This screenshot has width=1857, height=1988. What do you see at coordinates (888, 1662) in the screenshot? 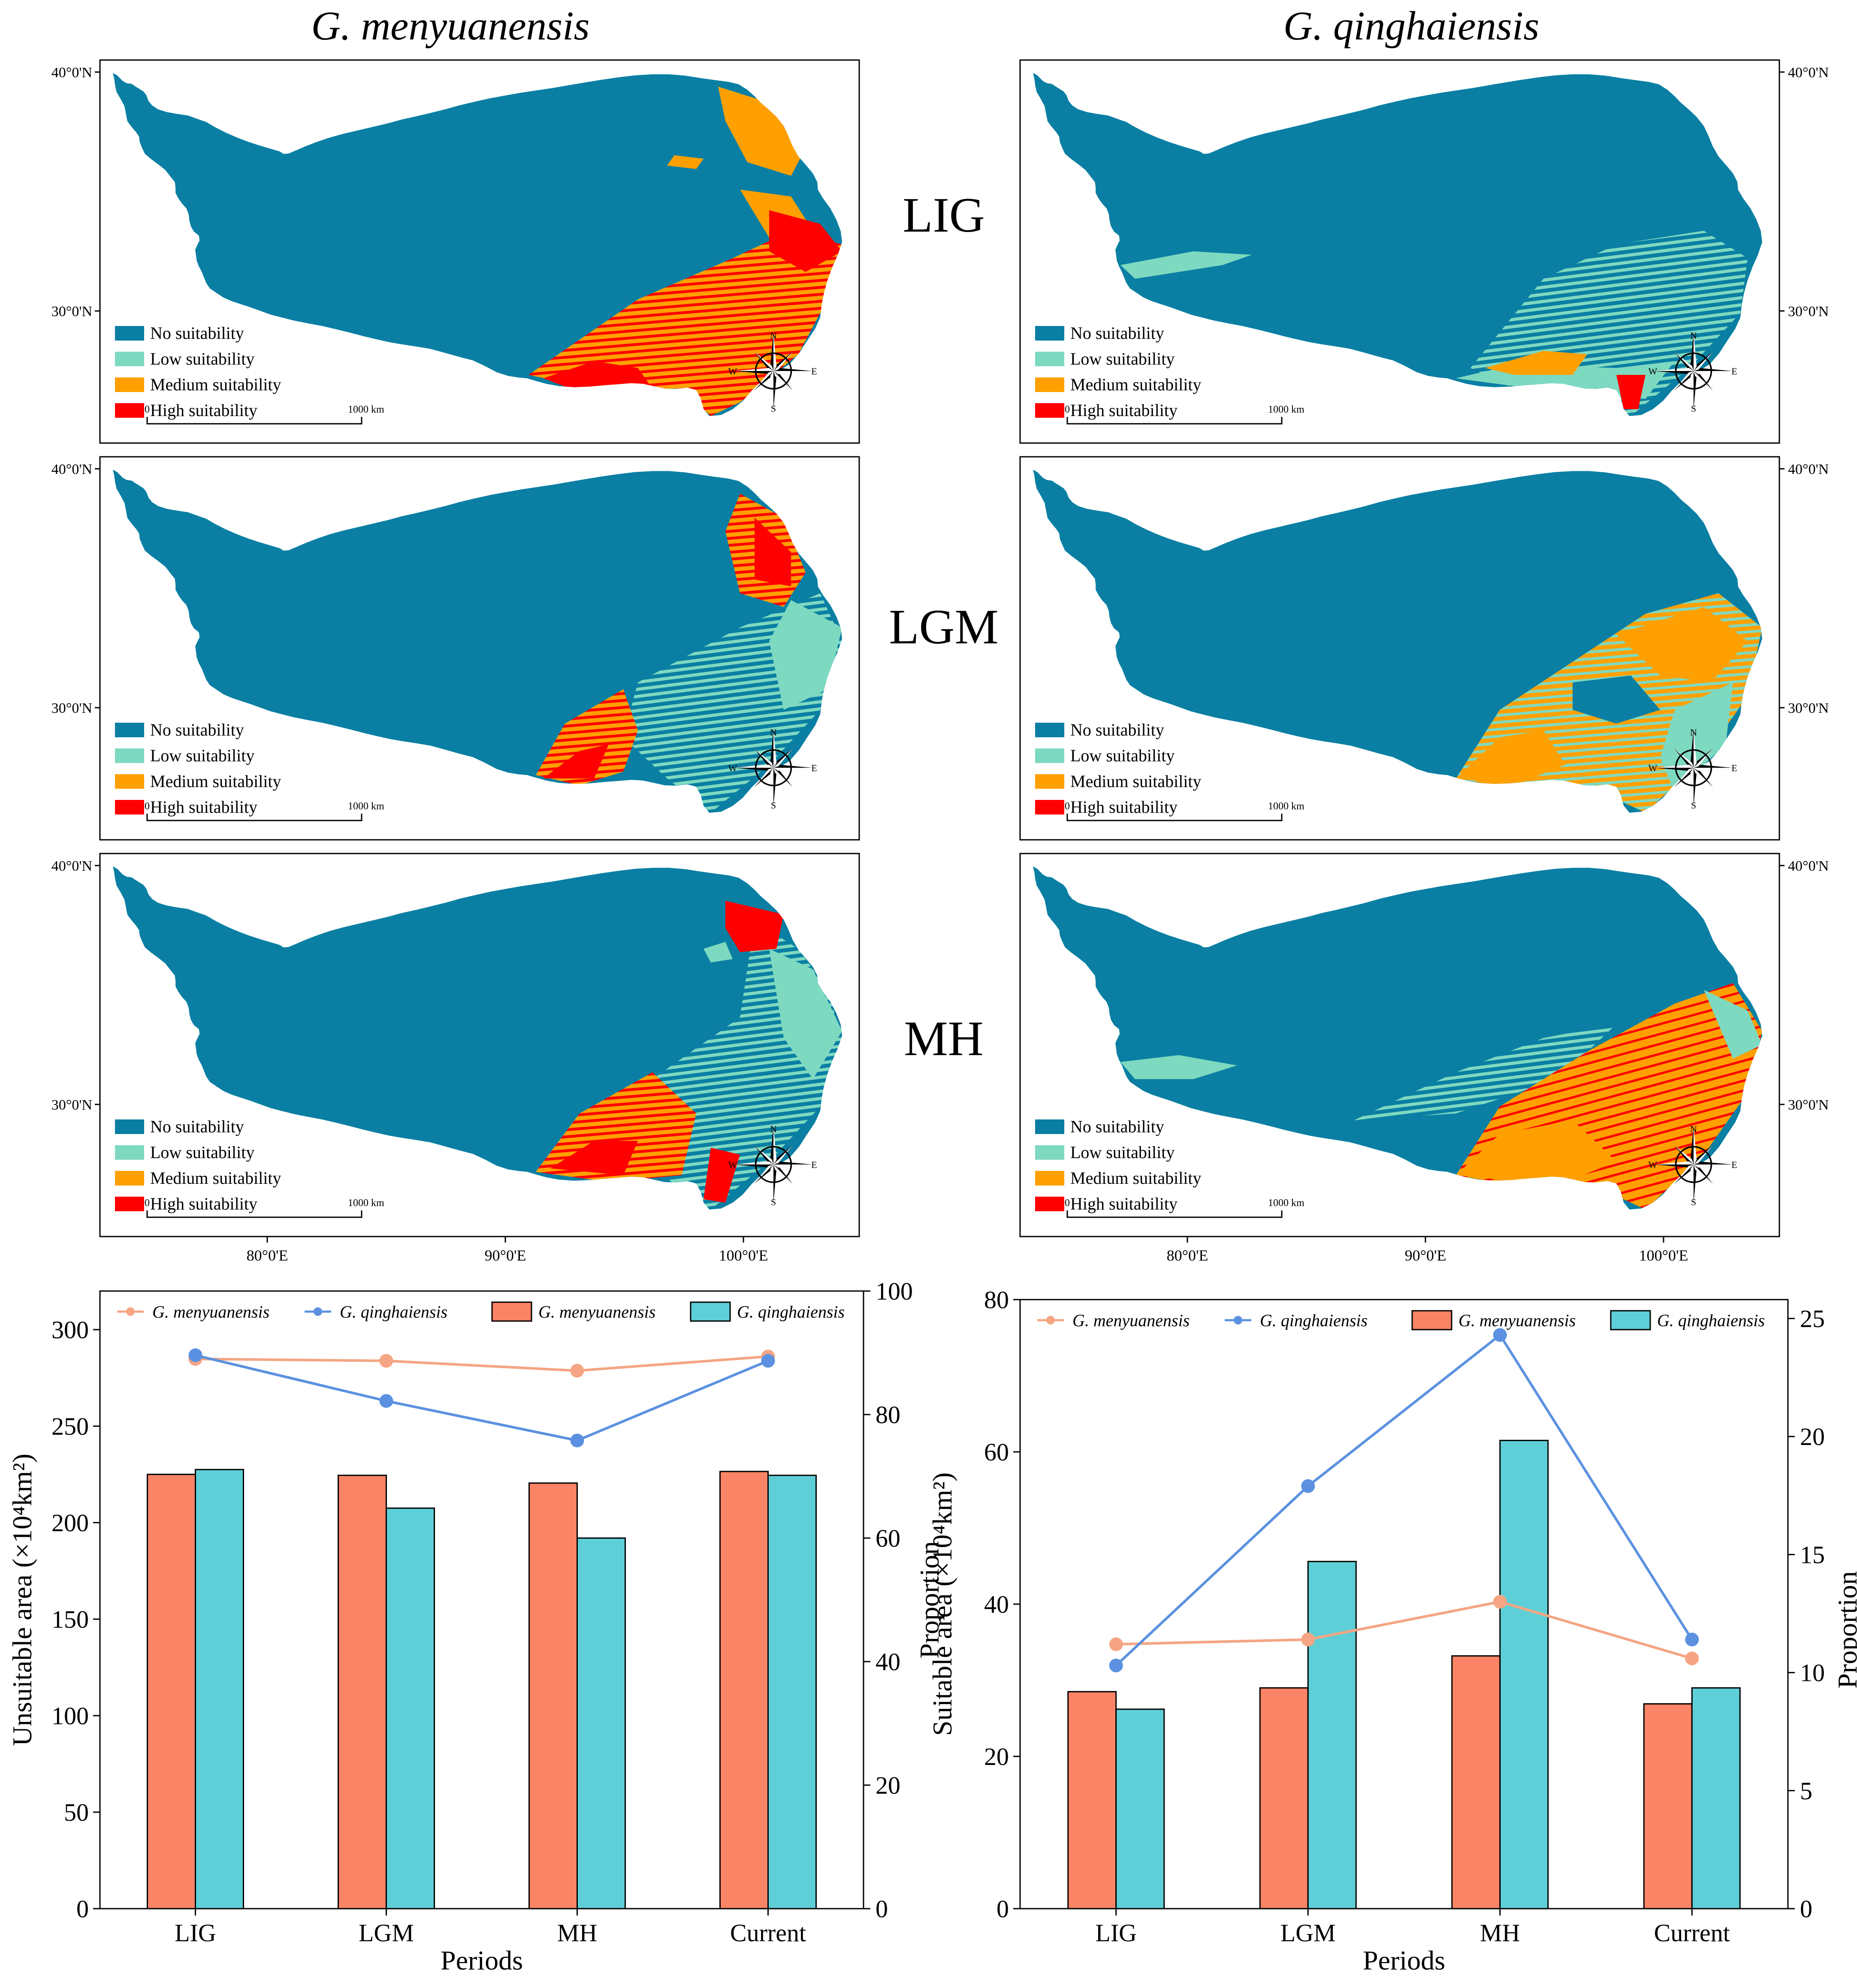
I see `y2-tick-label: 40` at bounding box center [888, 1662].